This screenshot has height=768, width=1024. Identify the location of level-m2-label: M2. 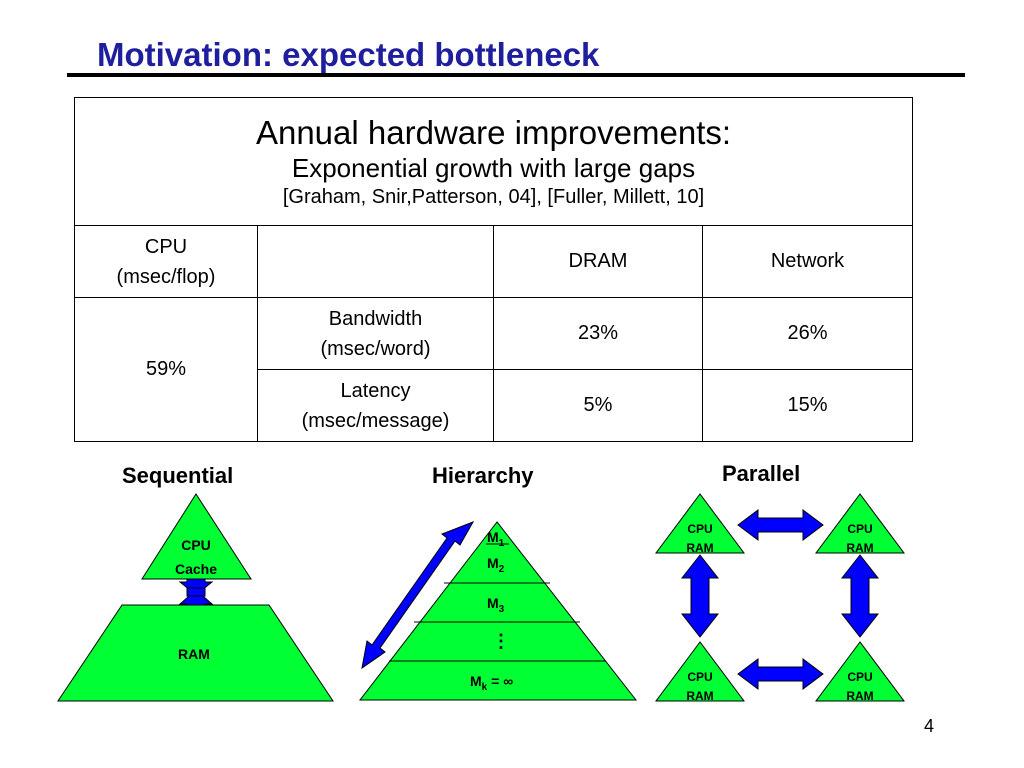
(496, 565).